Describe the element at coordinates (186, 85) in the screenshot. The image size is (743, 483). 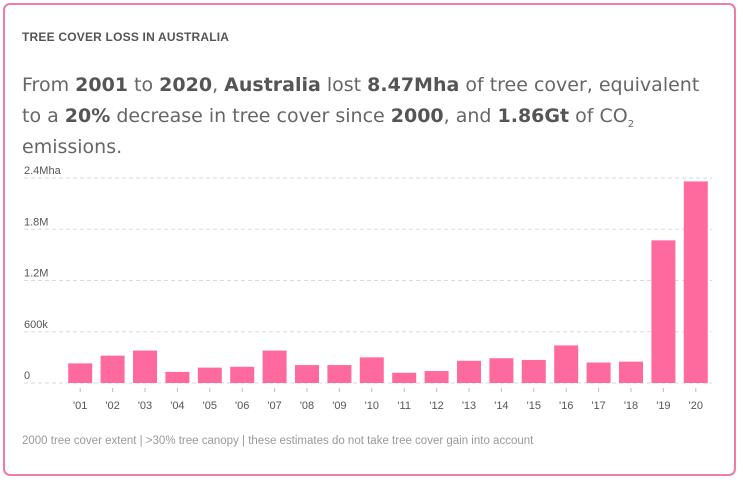
I see `end-year: 2020` at that location.